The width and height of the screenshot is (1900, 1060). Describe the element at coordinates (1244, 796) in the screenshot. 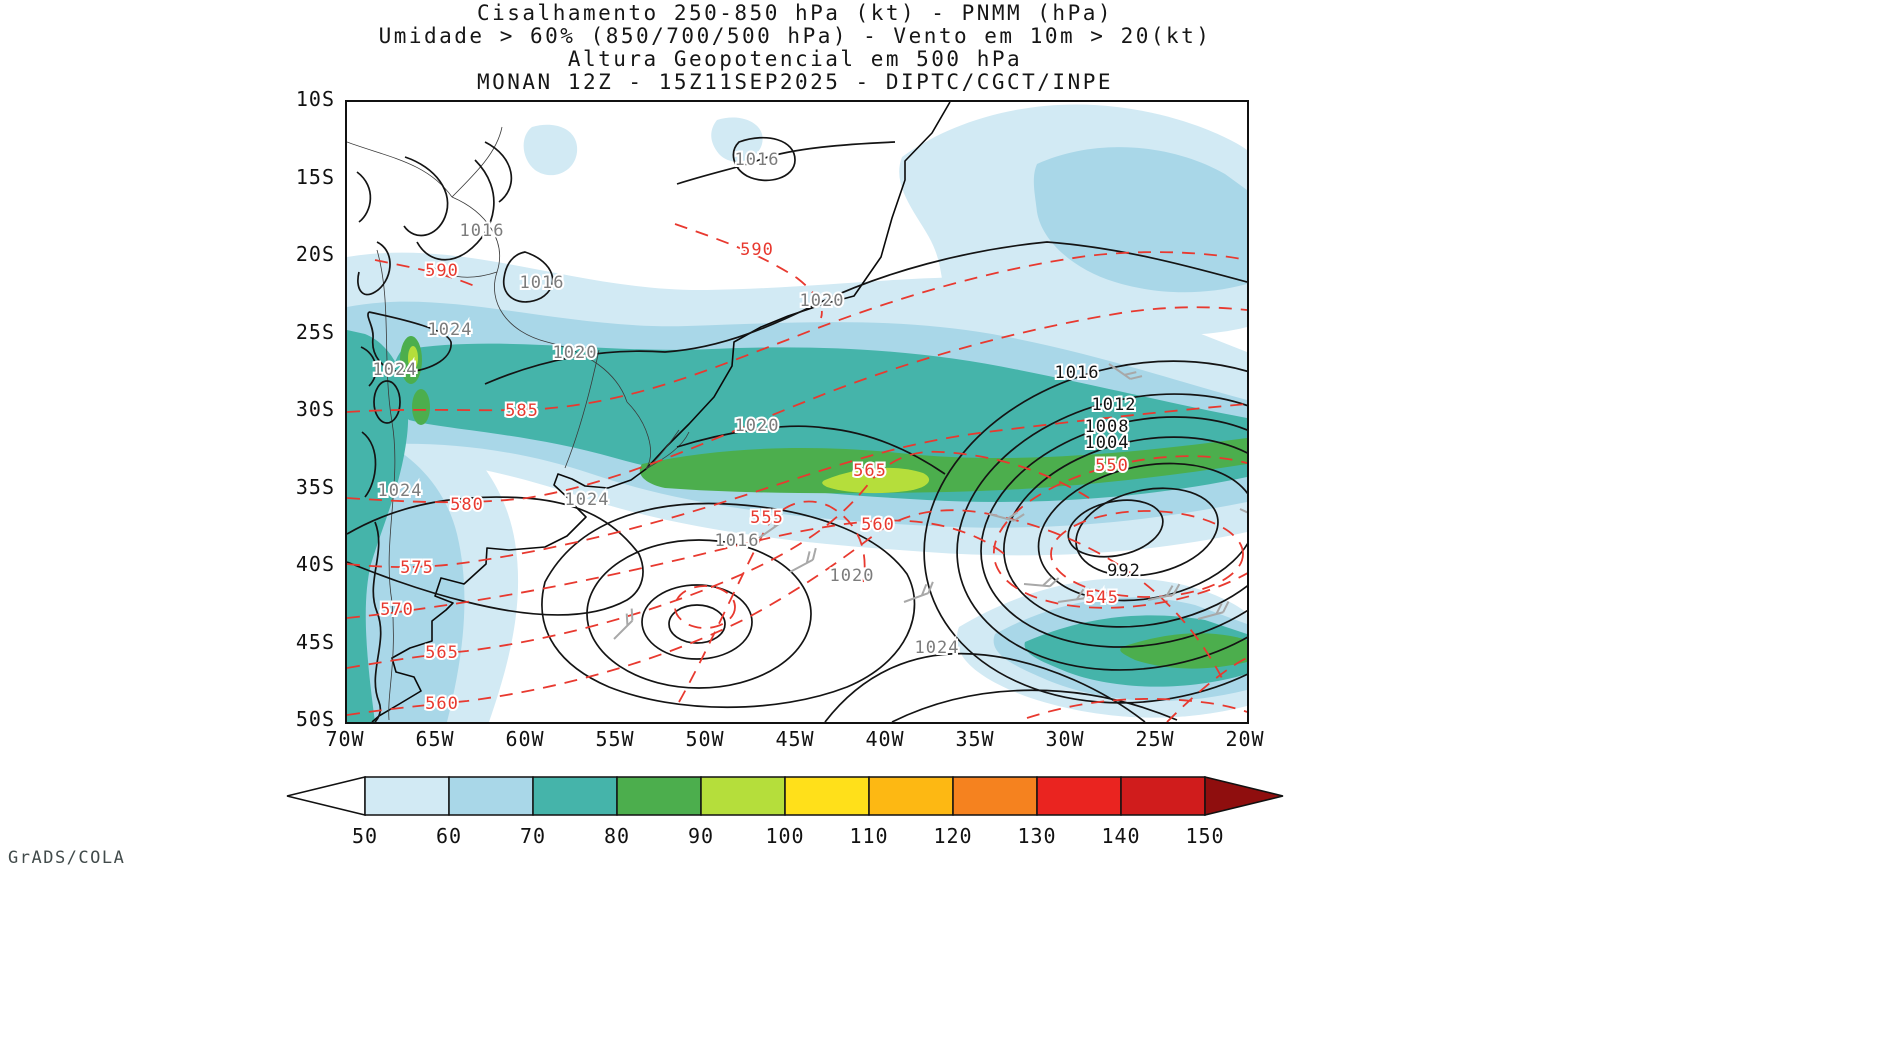

I see `colorbar-right-arrow` at that location.